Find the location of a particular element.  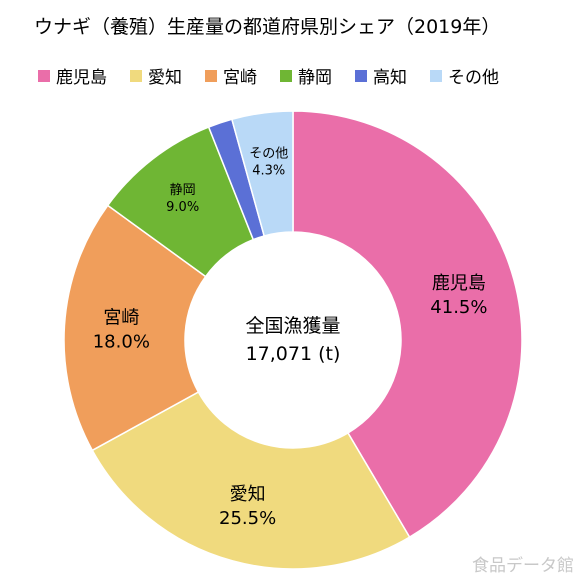

slice-value-label: 4.3% is located at coordinates (268, 171).